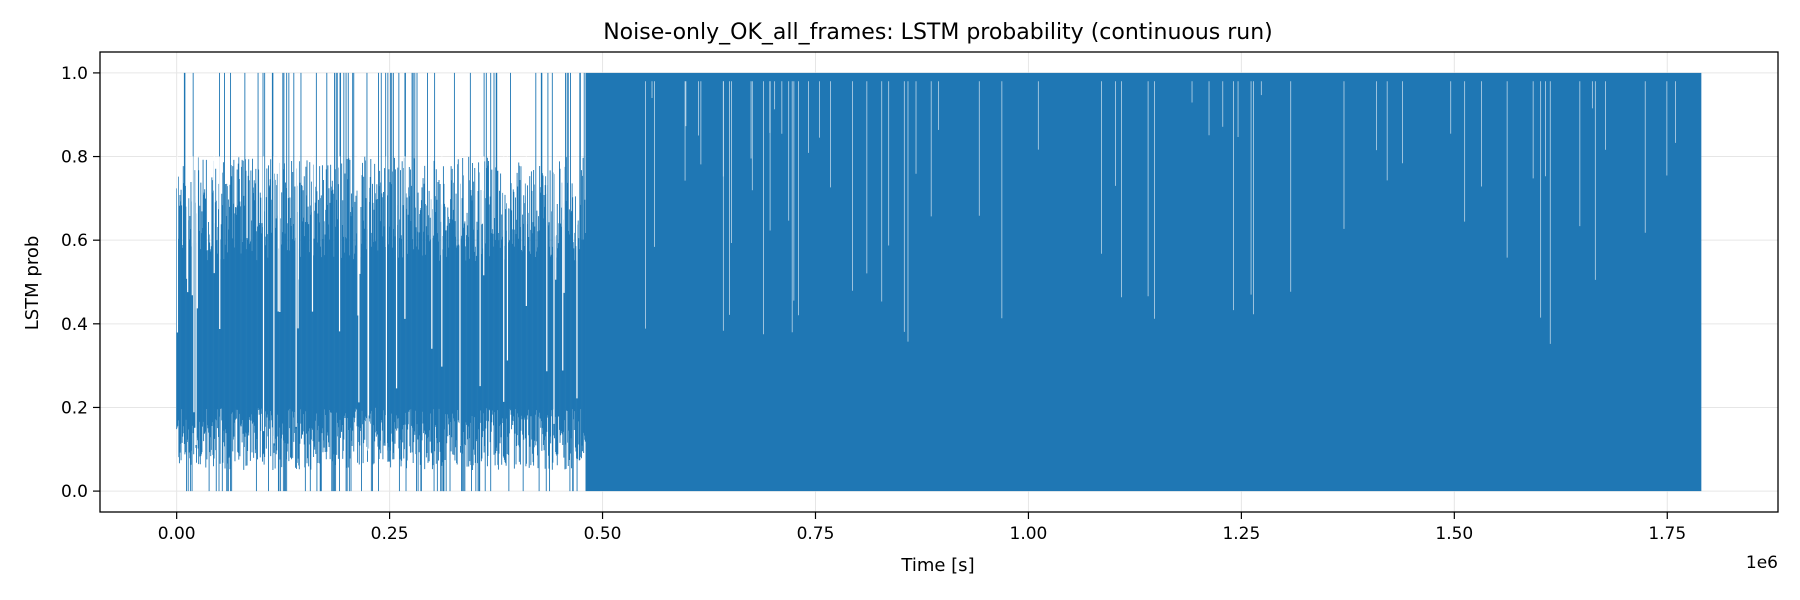  What do you see at coordinates (603, 534) in the screenshot?
I see `x-tick-label: 0.50` at bounding box center [603, 534].